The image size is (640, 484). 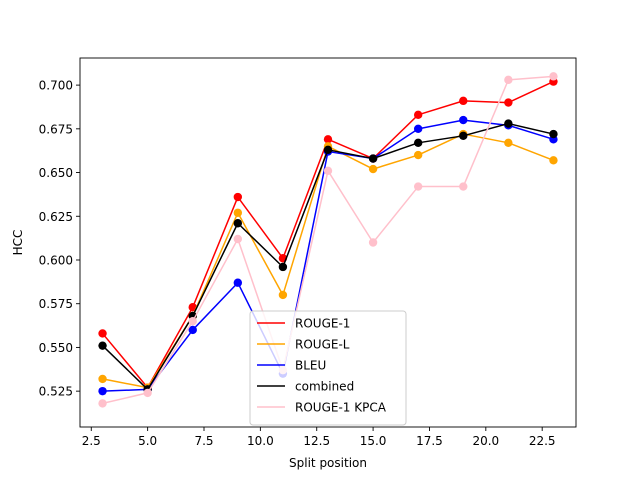 What do you see at coordinates (485, 441) in the screenshot?
I see `x-tick-label: 20.0` at bounding box center [485, 441].